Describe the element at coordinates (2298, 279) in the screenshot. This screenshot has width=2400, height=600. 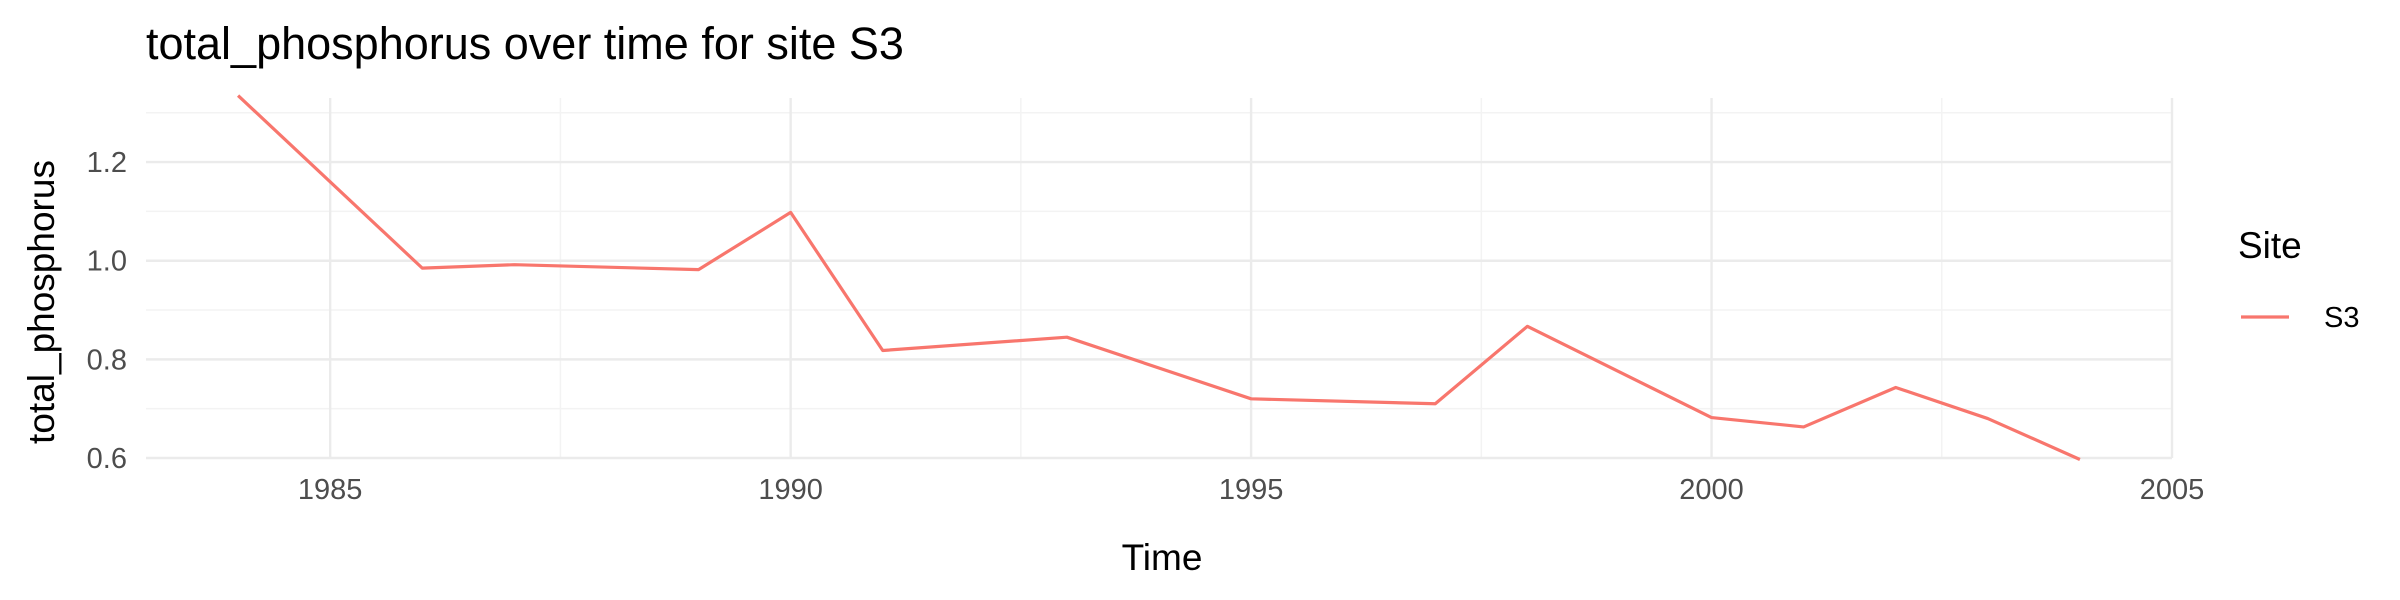
I see `legend: Site S3` at that location.